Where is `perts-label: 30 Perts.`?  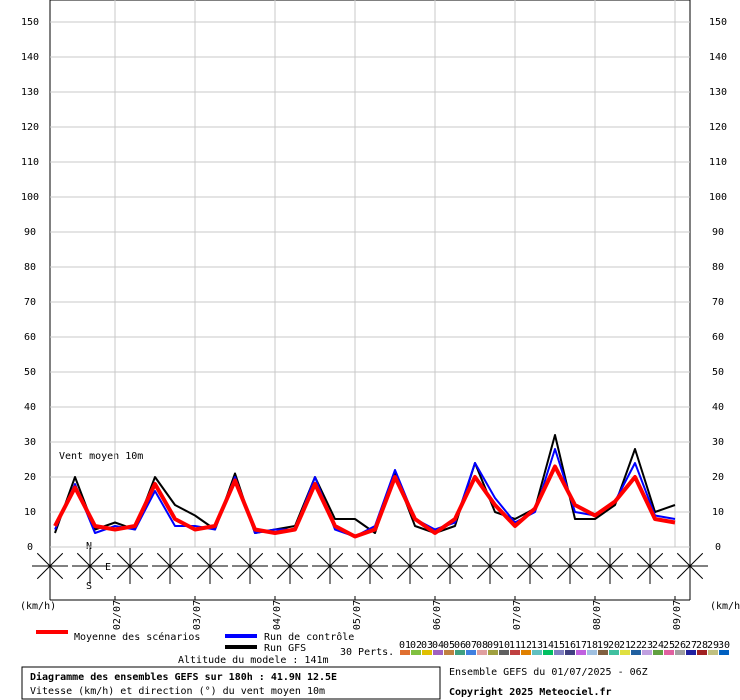
perts-label: 30 Perts. is located at coordinates (367, 652).